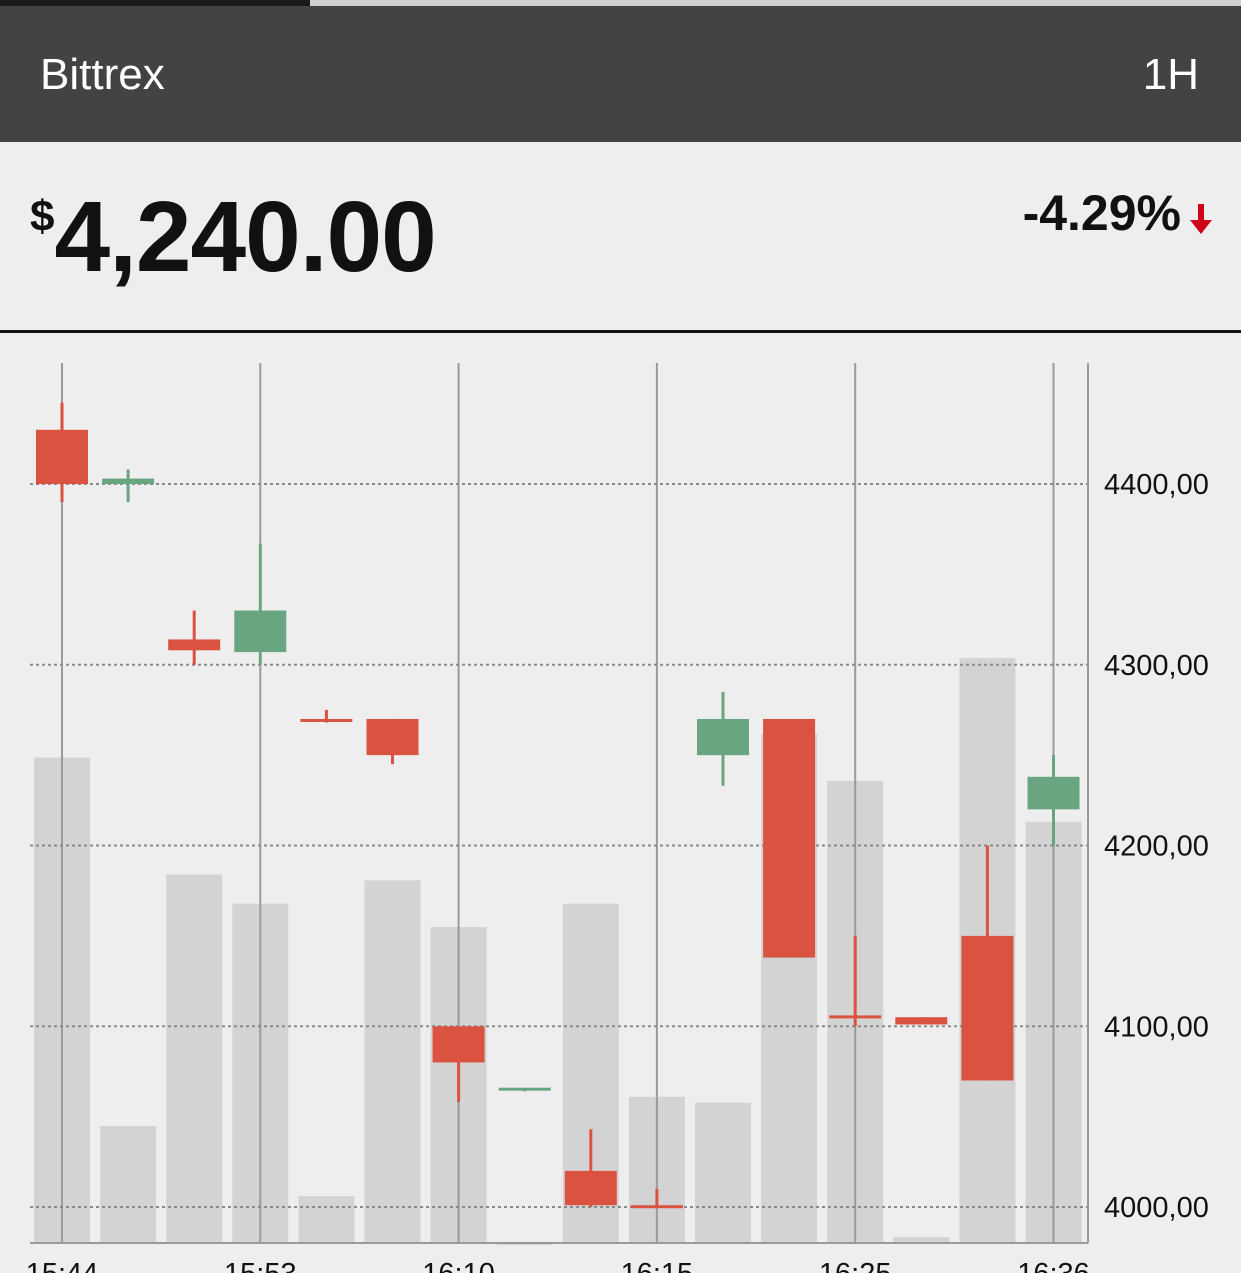 This screenshot has height=1273, width=1241. I want to click on top-bar: Bittrex 1H, so click(620, 74).